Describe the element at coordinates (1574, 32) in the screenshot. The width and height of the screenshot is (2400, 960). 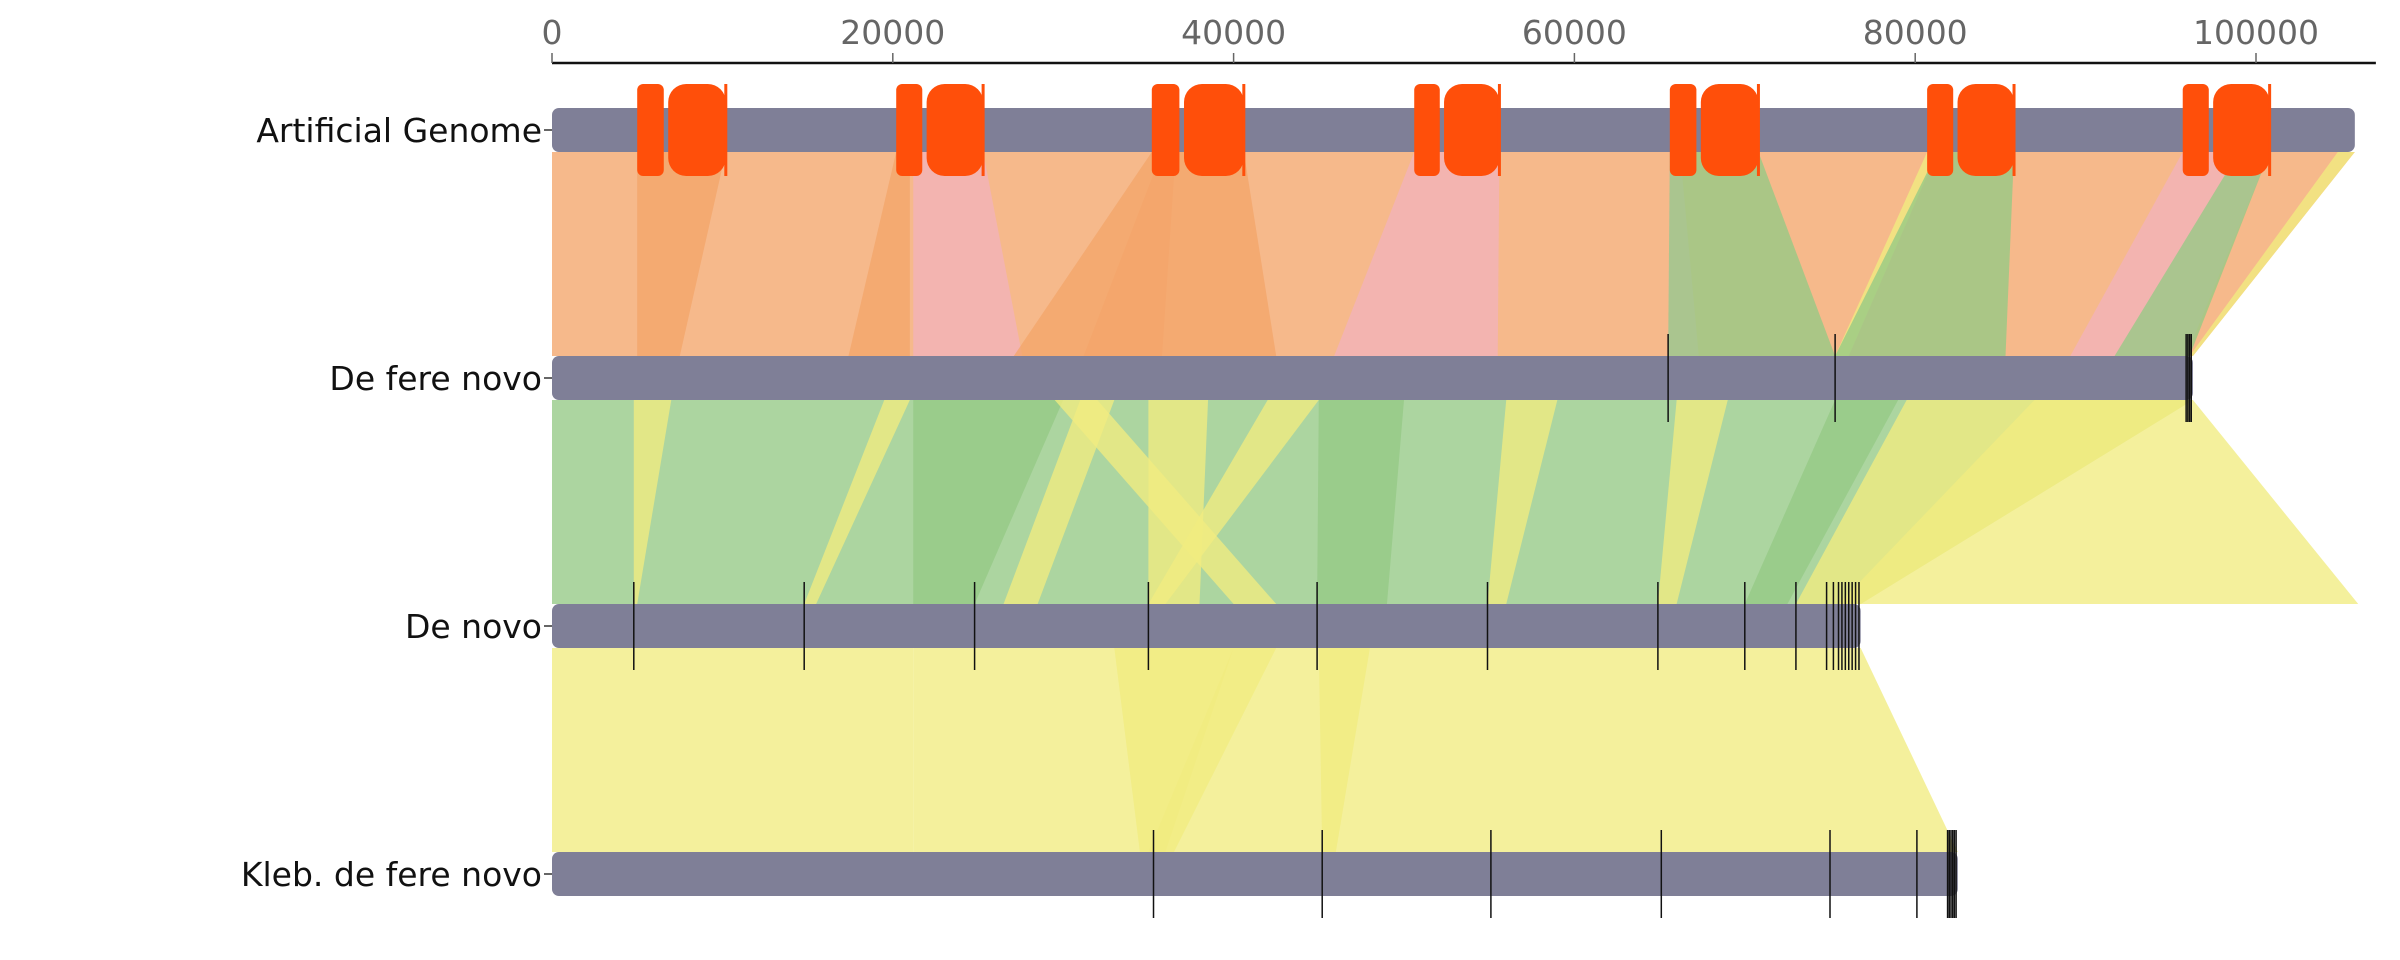
I see `axis-tick-label: 60000` at that location.